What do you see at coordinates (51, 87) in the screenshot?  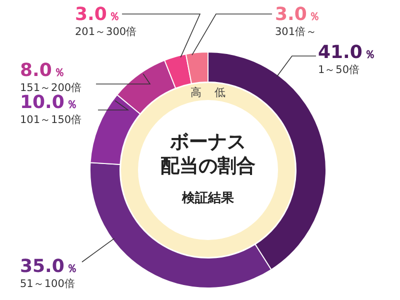 I see `slice-label: 151～200倍` at bounding box center [51, 87].